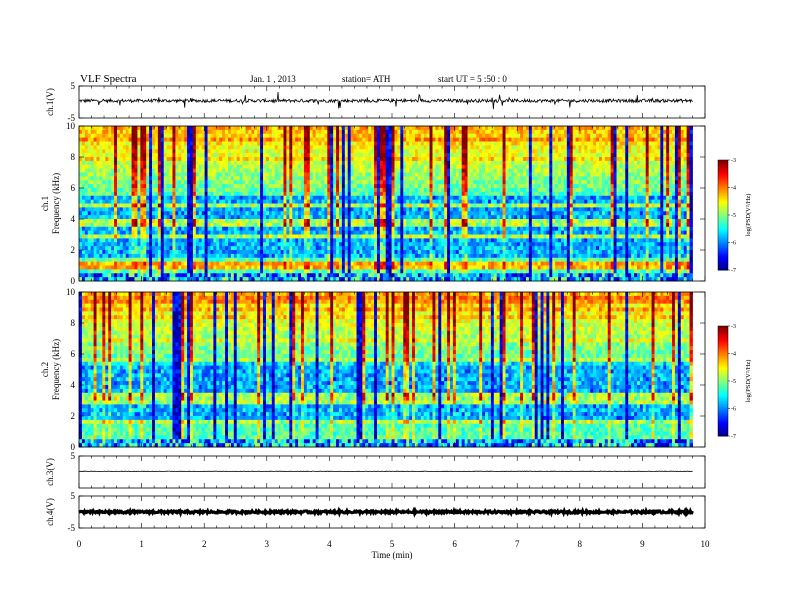  I want to click on figure-title: VLF Spectra, so click(108, 79).